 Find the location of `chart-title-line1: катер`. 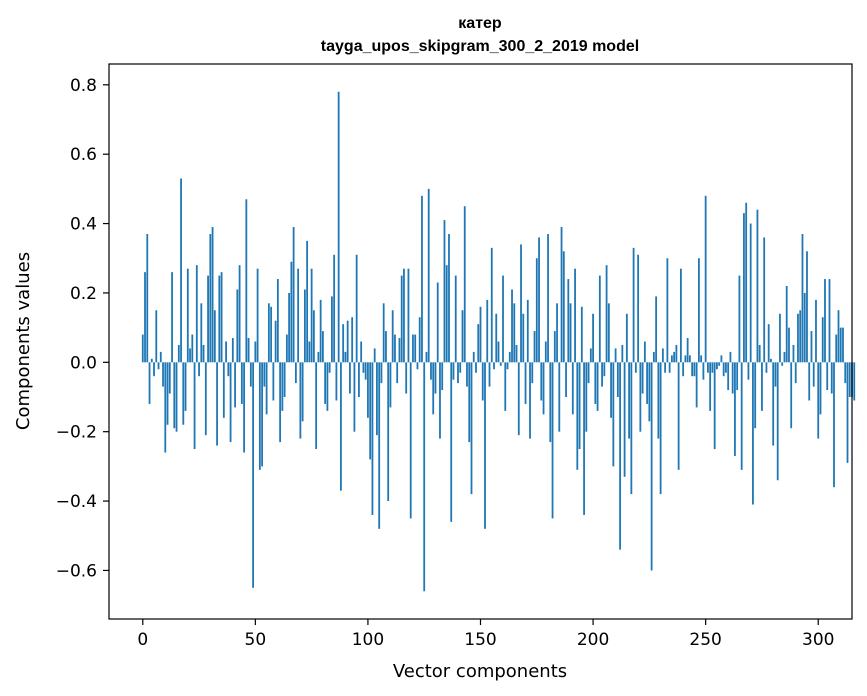

chart-title-line1: катер is located at coordinates (480, 23).